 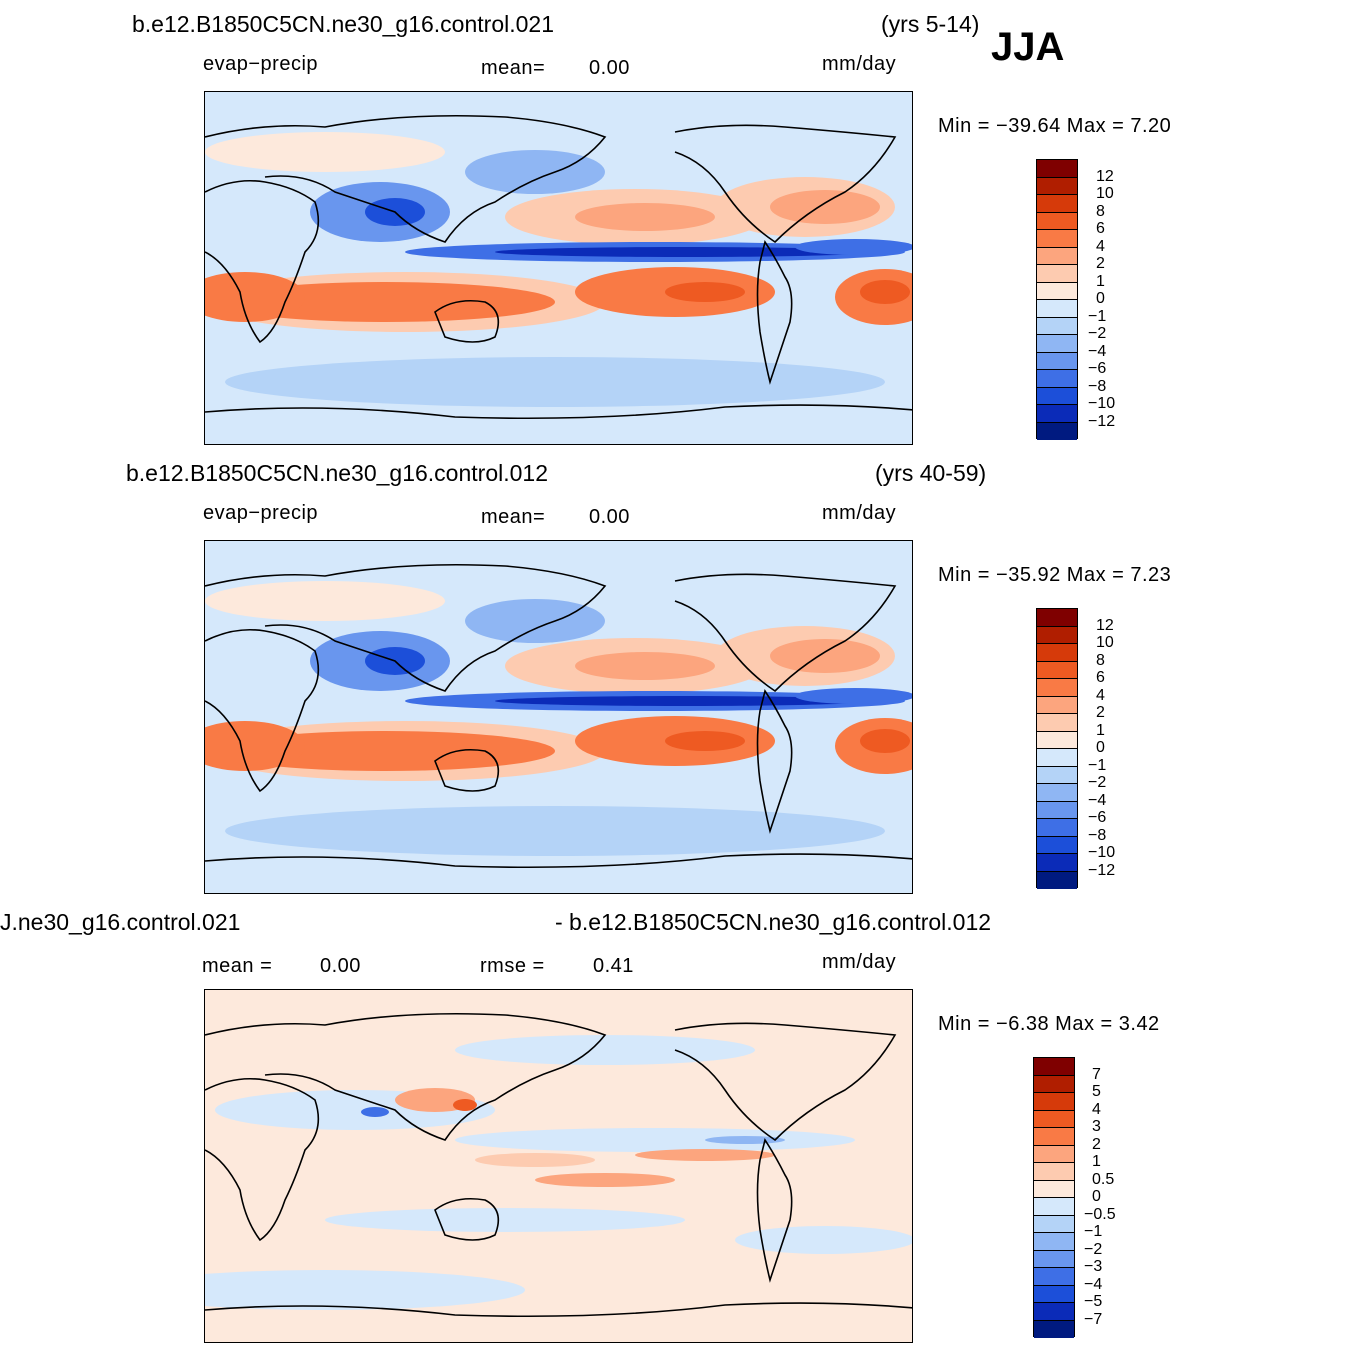 I want to click on panel3-units: mm/day, so click(x=859, y=962).